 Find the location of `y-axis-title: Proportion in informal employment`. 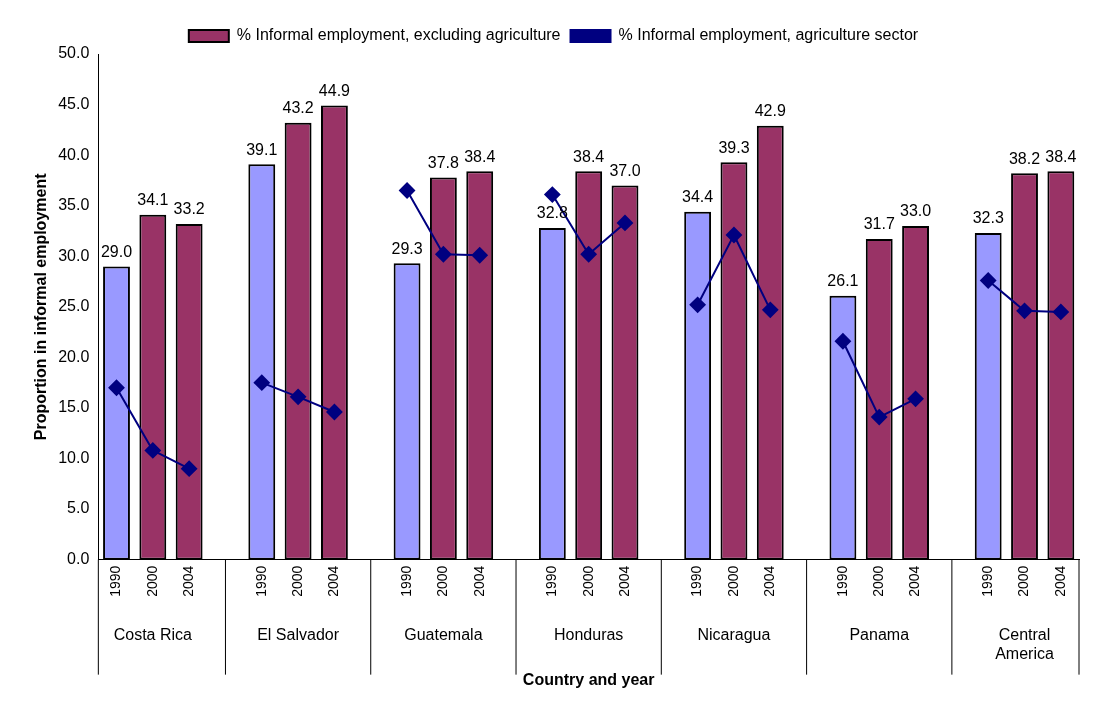

y-axis-title: Proportion in informal employment is located at coordinates (41, 306).